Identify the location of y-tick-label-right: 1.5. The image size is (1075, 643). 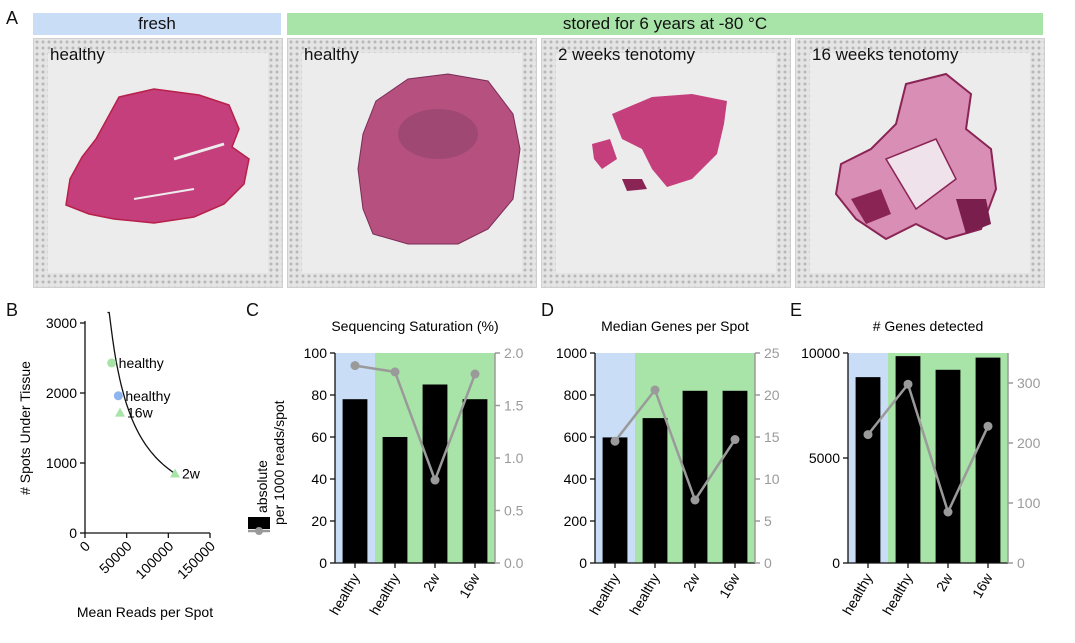
(514, 406).